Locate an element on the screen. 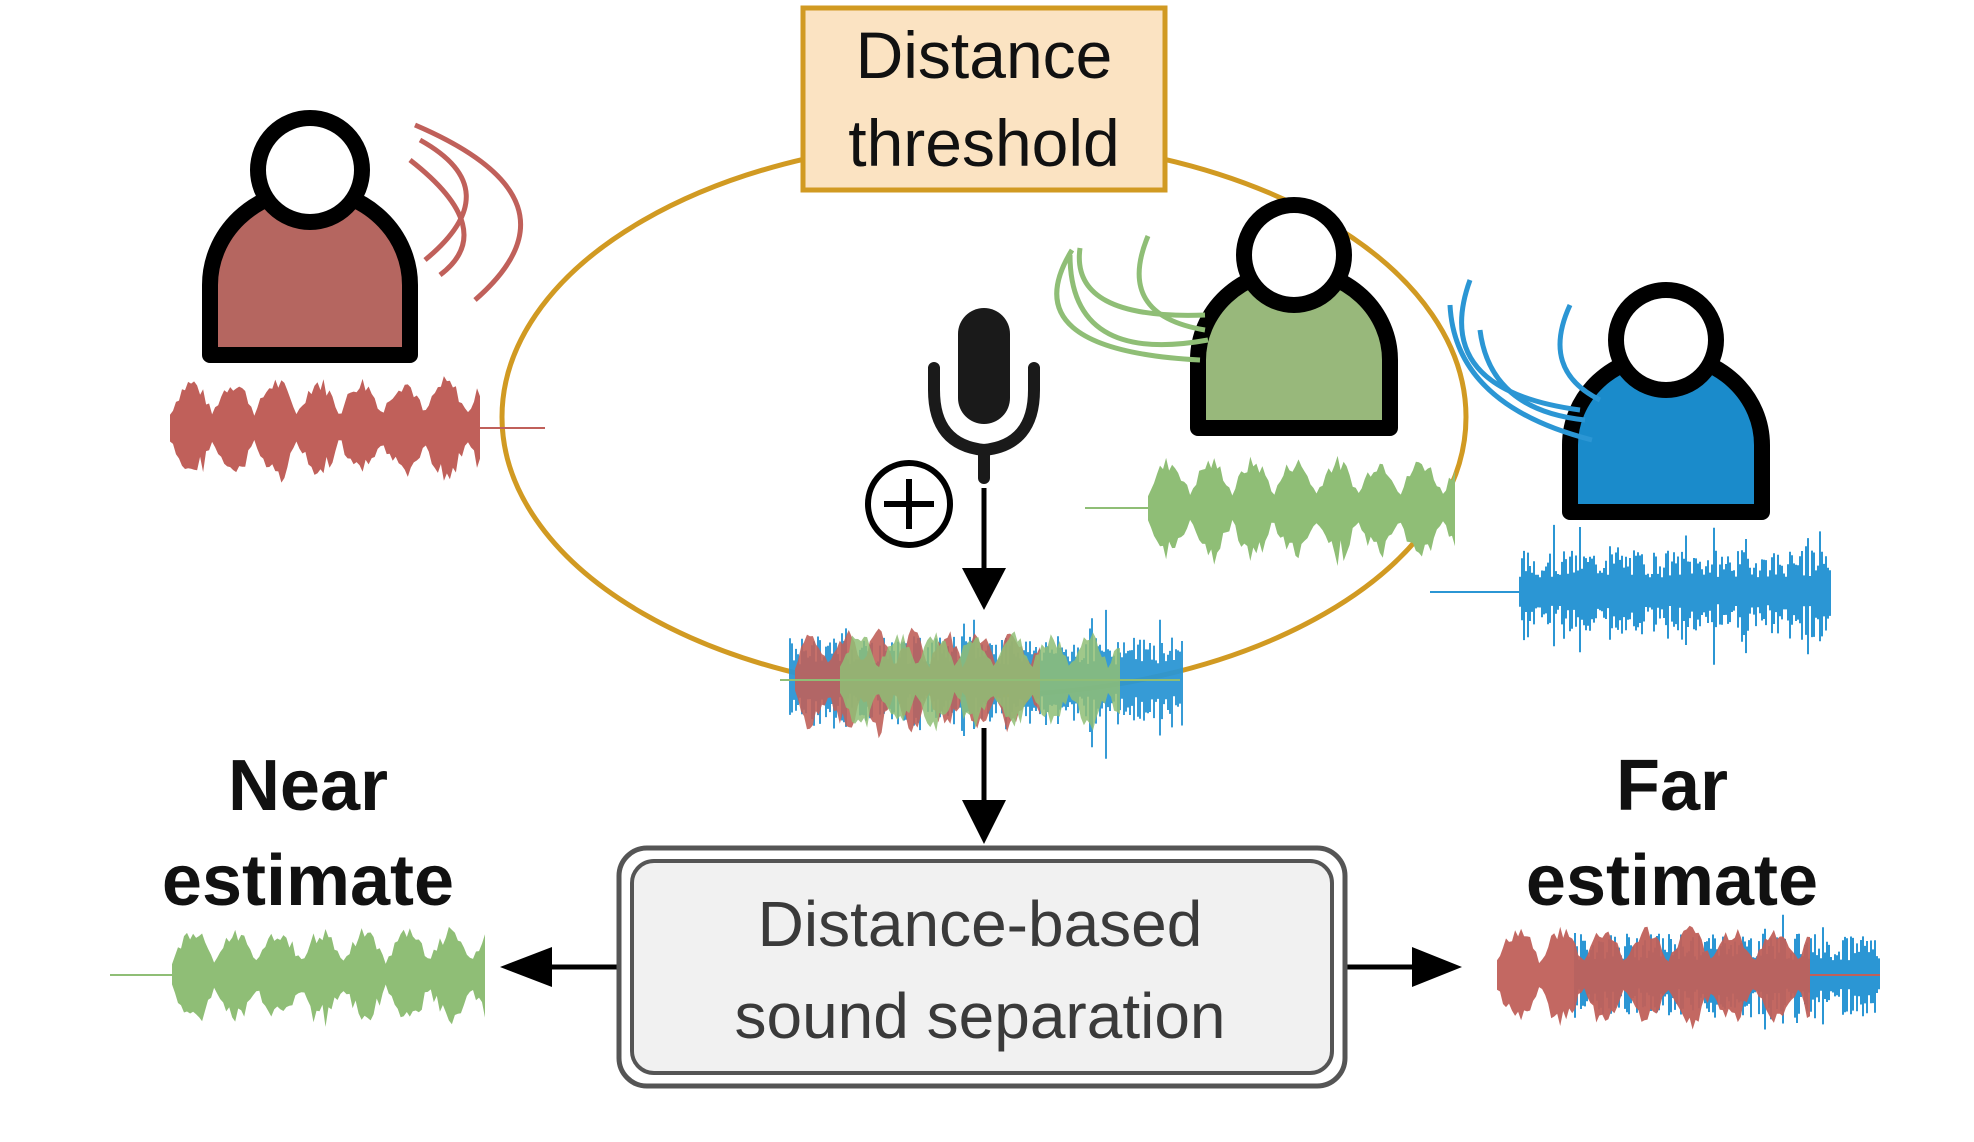 The image size is (1974, 1142). arrow-mic-to-mixture is located at coordinates (984, 549).